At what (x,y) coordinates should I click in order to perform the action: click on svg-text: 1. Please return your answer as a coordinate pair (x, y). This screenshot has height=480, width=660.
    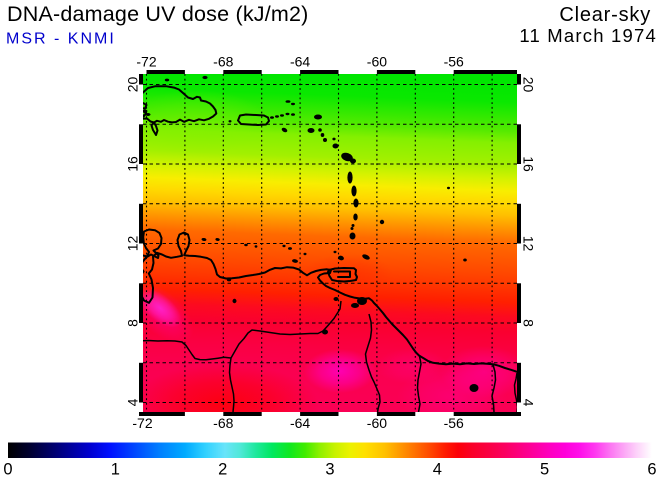
    Looking at the image, I should click on (115, 470).